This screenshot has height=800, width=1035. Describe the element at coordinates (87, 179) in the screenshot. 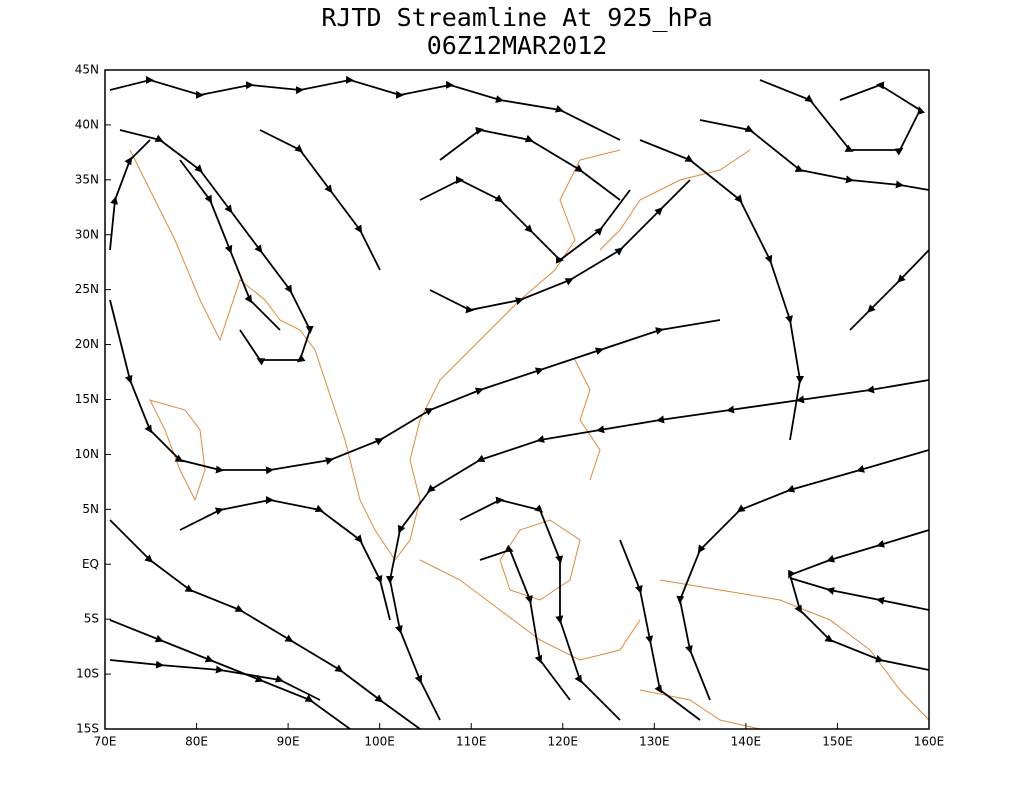

I see `y-tick-label: 35N` at that location.